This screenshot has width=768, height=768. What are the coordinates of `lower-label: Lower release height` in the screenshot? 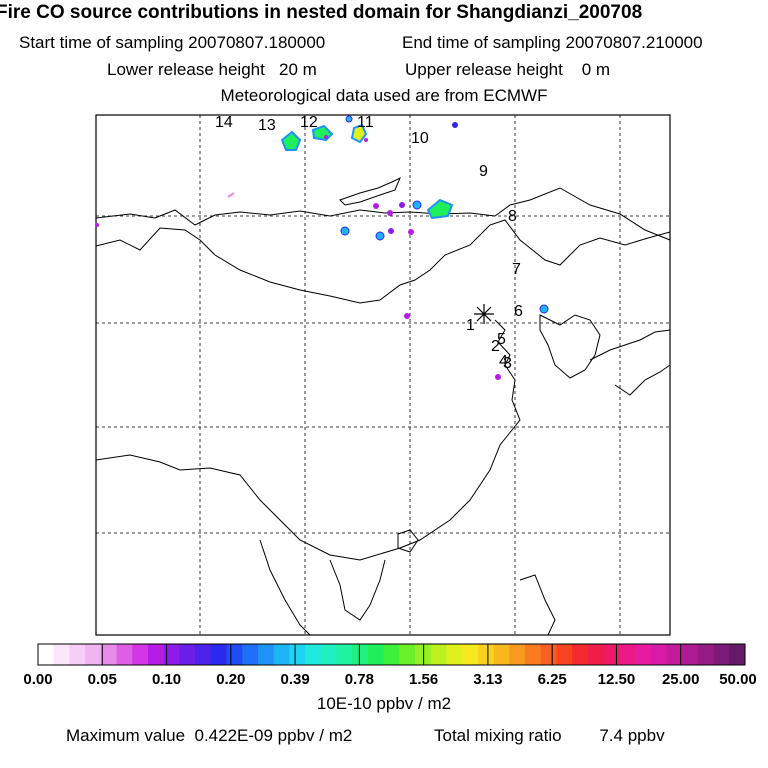 It's located at (186, 69).